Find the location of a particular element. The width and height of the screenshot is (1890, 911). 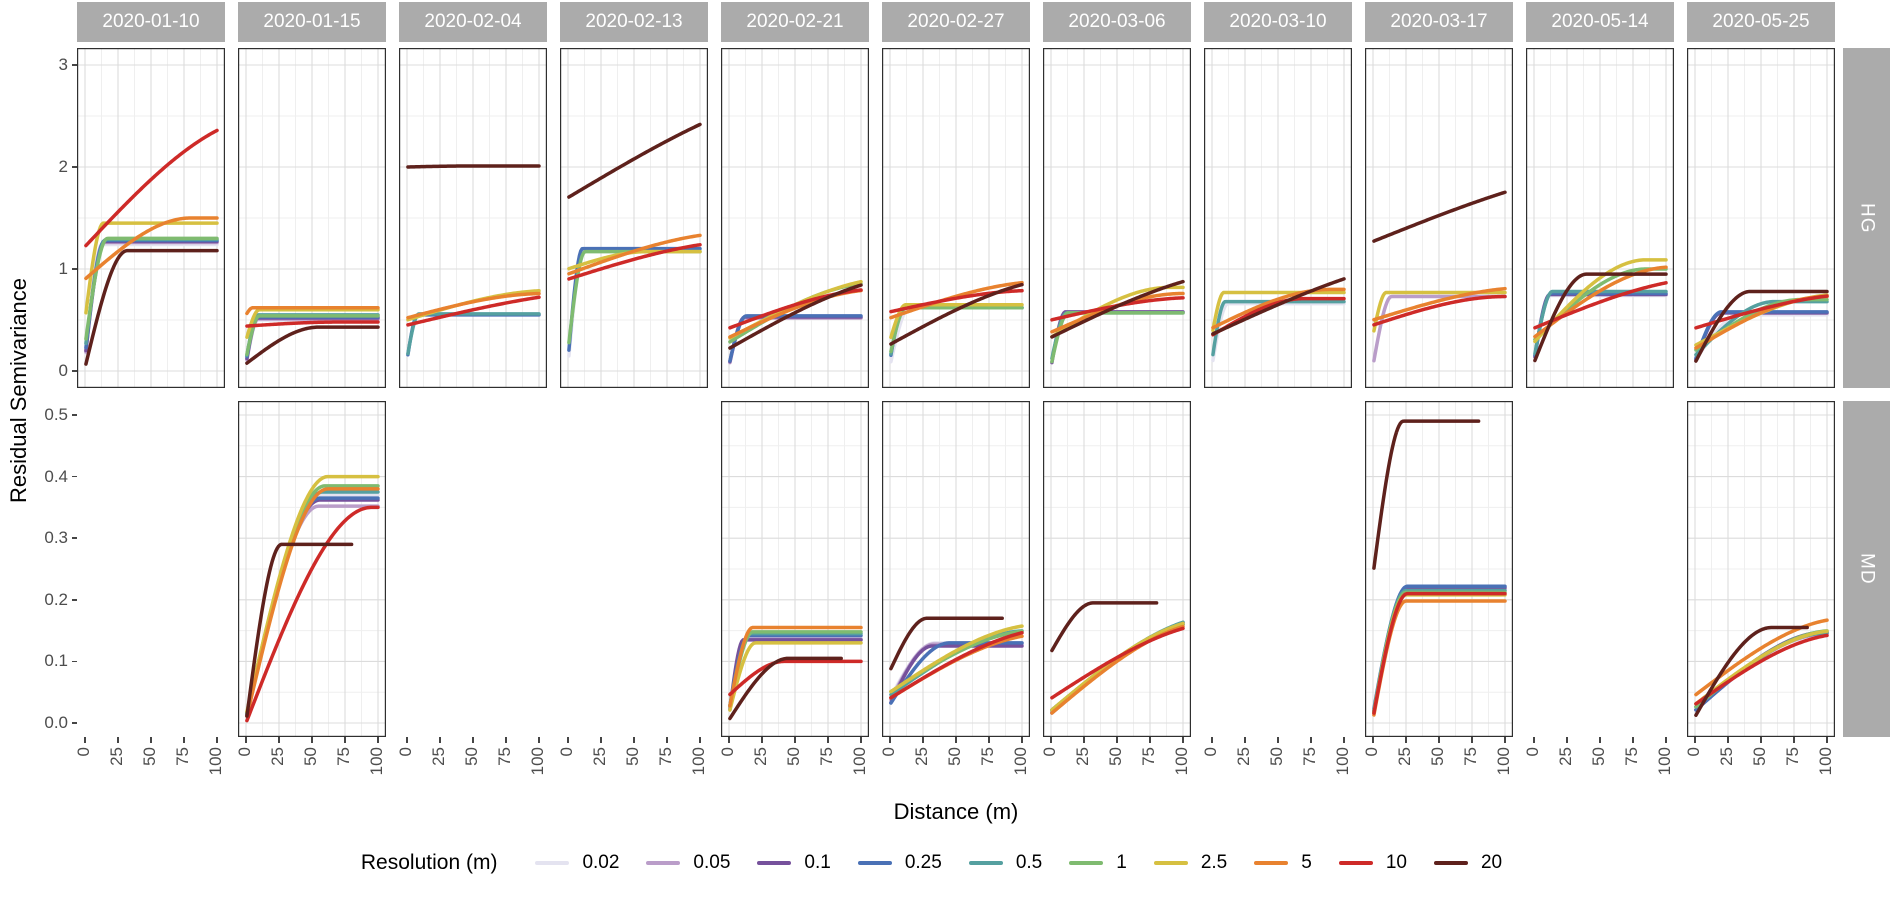

legend-swatch-2.5 is located at coordinates (1170, 863).